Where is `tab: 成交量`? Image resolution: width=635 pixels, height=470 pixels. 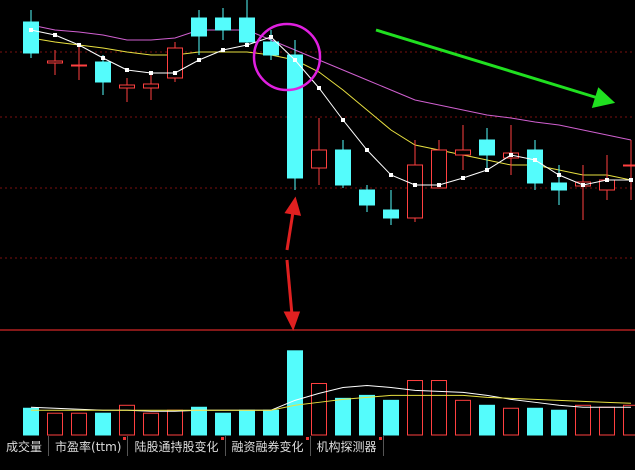
tab: 成交量 is located at coordinates (25, 446).